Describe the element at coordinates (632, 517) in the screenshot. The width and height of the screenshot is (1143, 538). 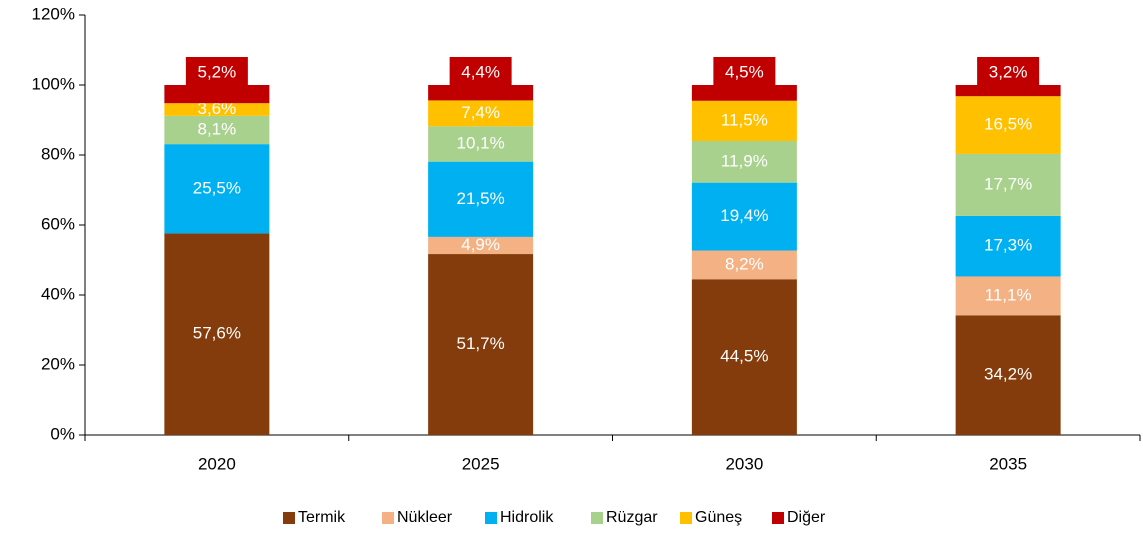
I see `legend-label: Rüzgar` at that location.